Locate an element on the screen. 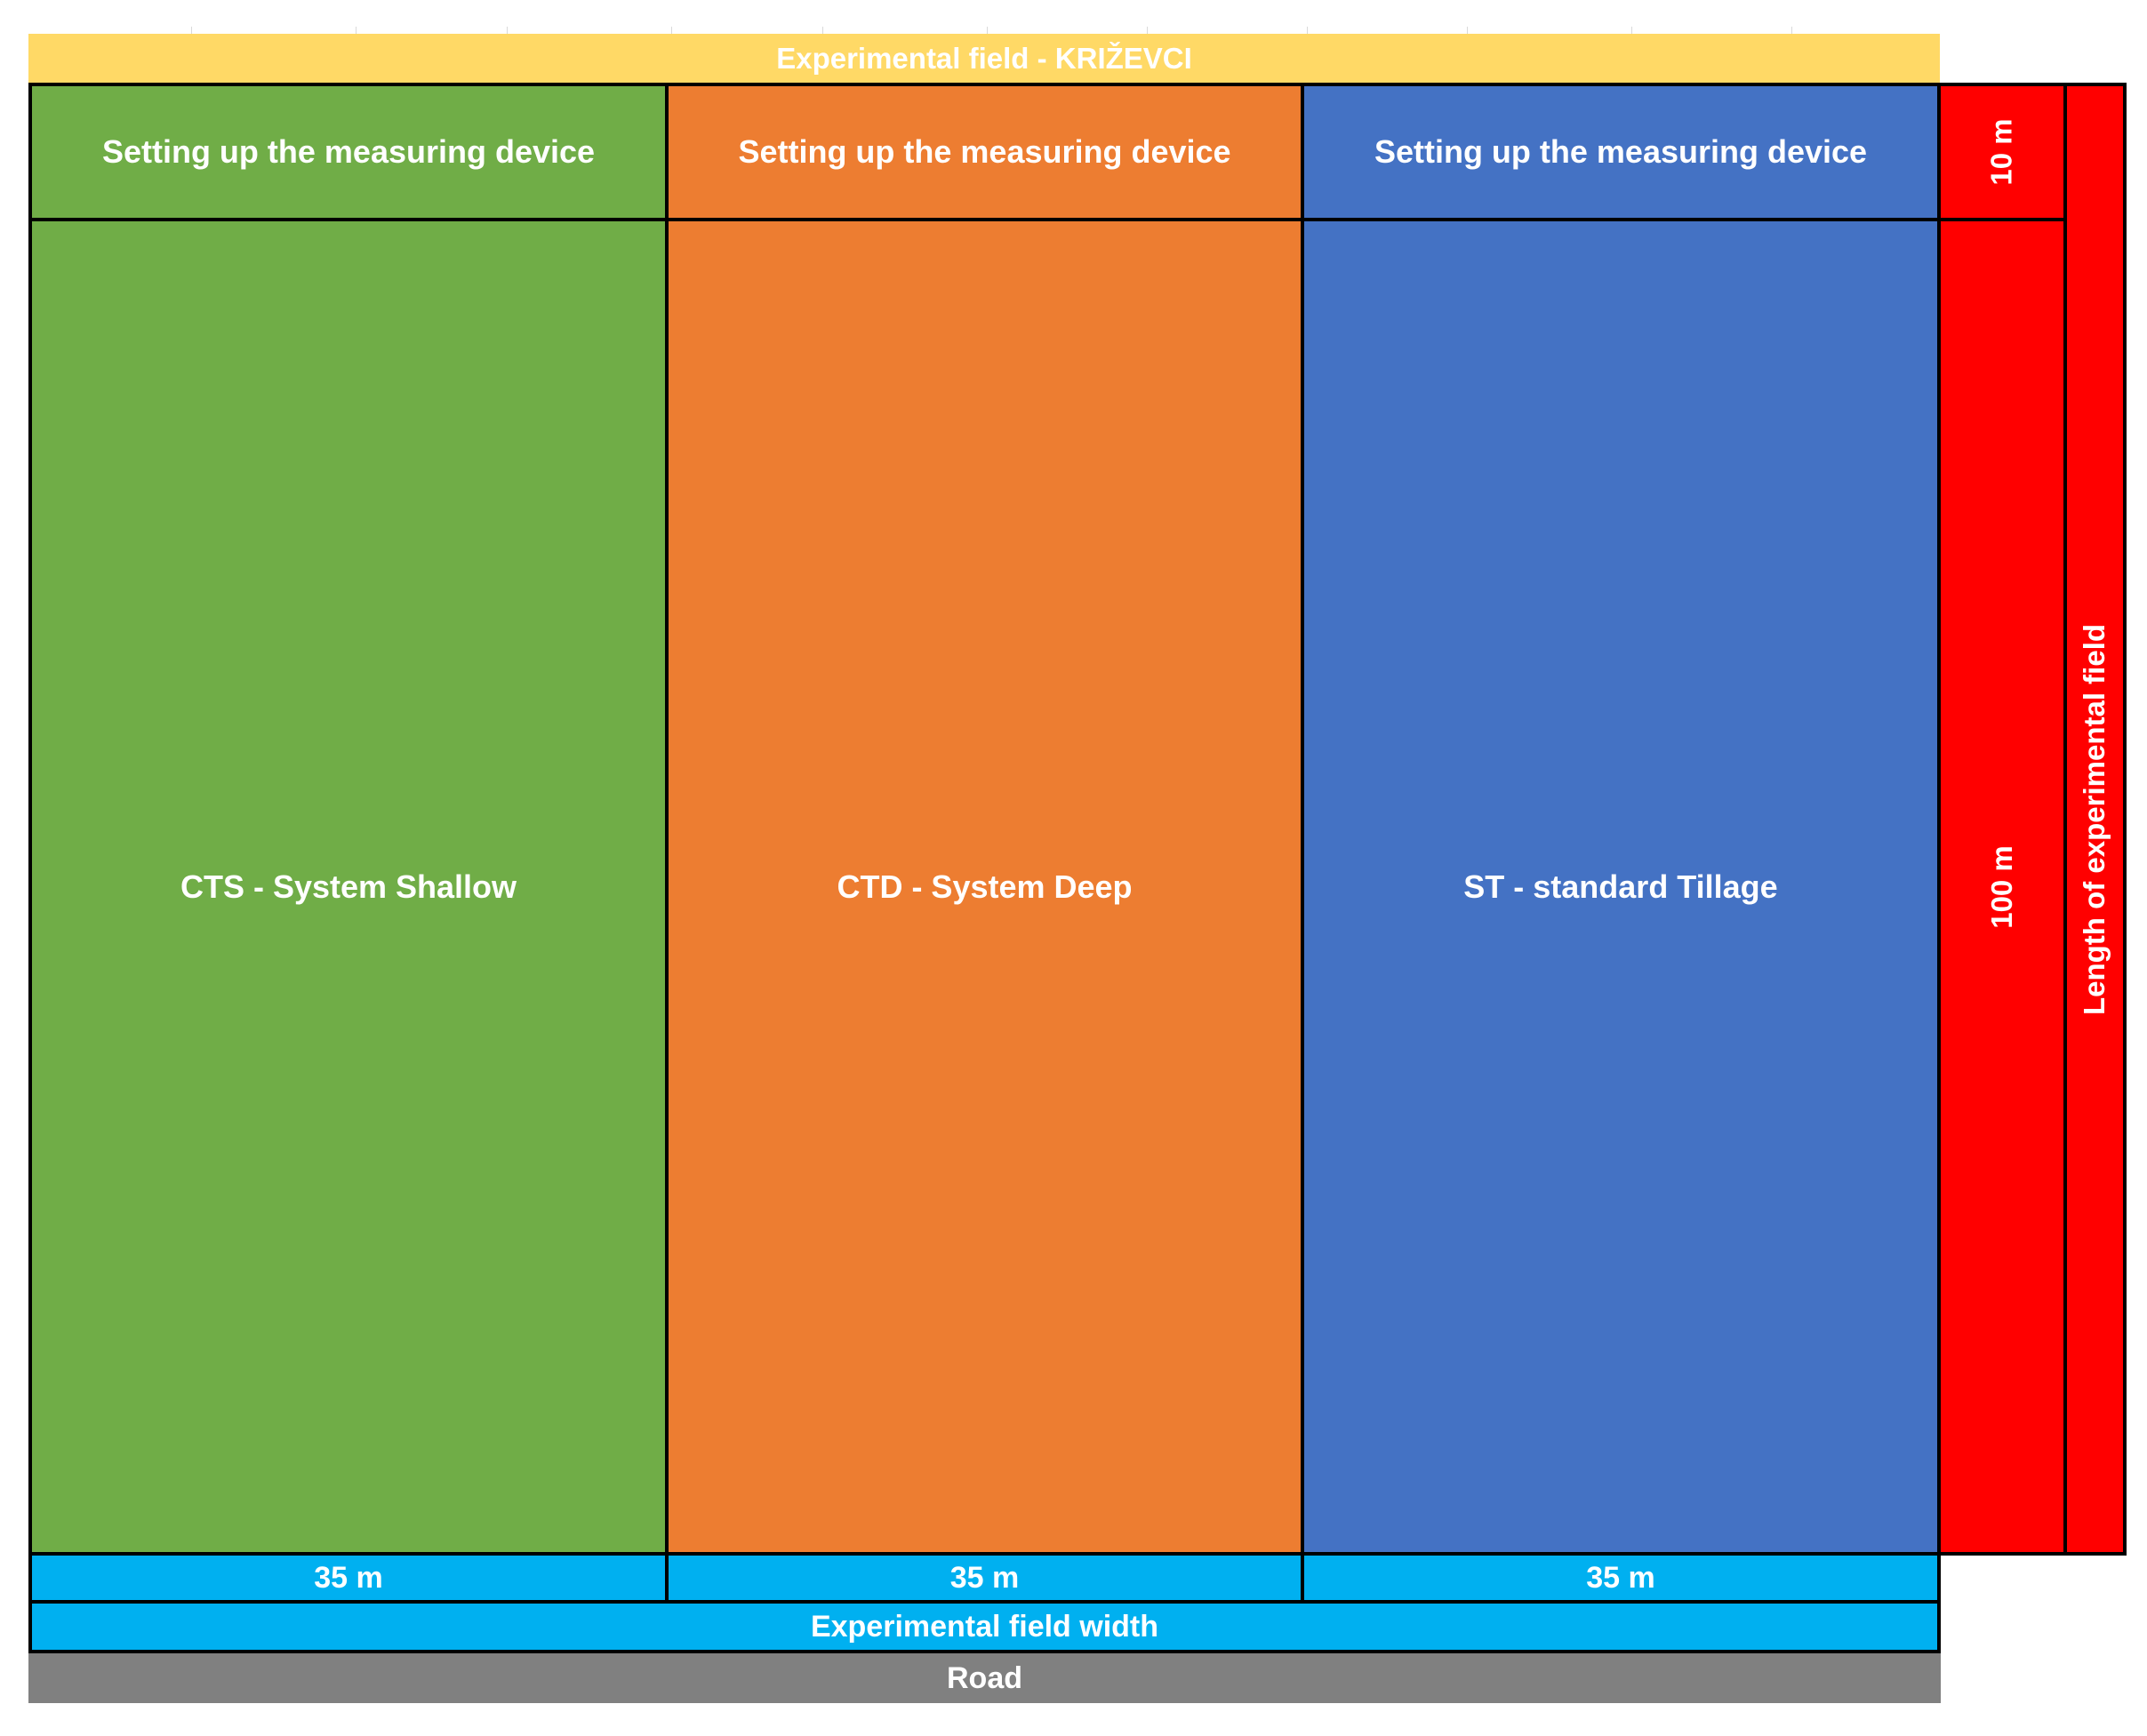 The image size is (2147, 1736). field-title-bar: Experimental field - KRIŽEVCI is located at coordinates (984, 59).